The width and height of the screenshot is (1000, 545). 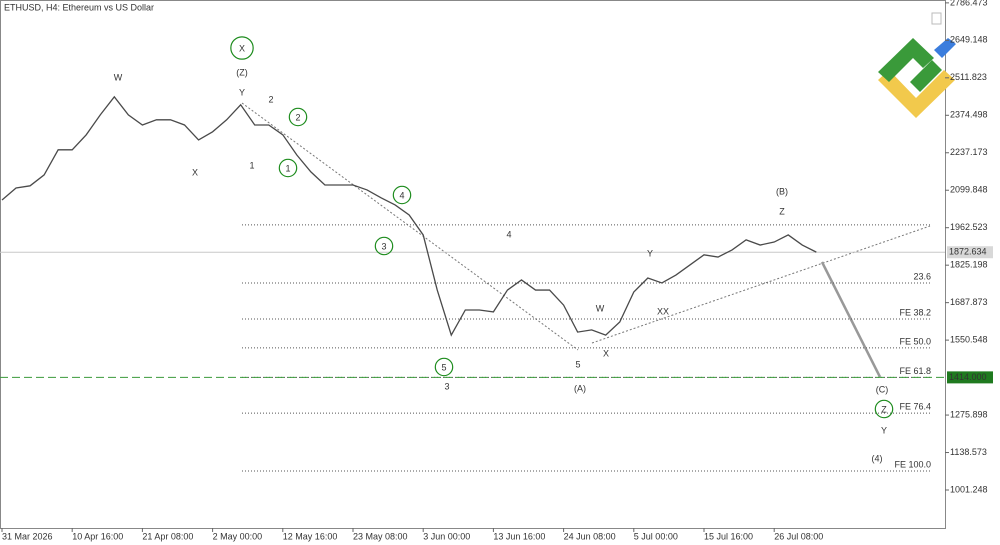 What do you see at coordinates (969, 339) in the screenshot?
I see `y-tick-label: 1550.548` at bounding box center [969, 339].